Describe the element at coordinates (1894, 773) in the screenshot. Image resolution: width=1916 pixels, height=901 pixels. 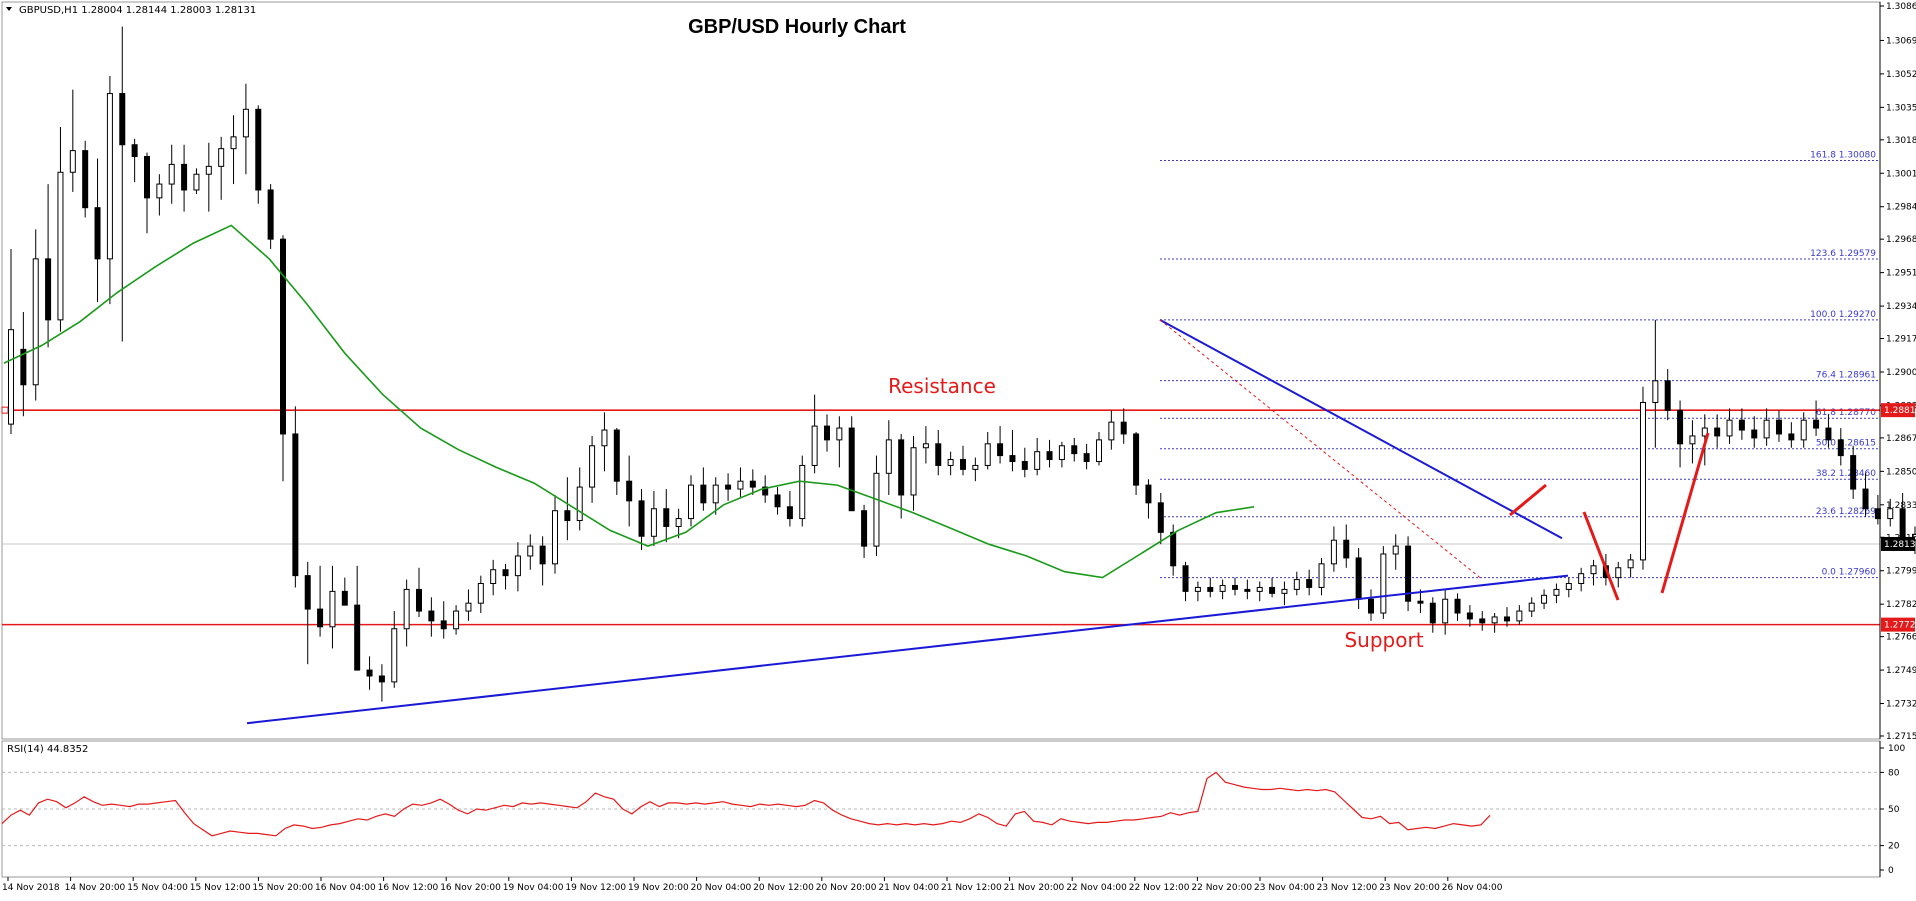
I see `rsi-tick-label: 80` at that location.